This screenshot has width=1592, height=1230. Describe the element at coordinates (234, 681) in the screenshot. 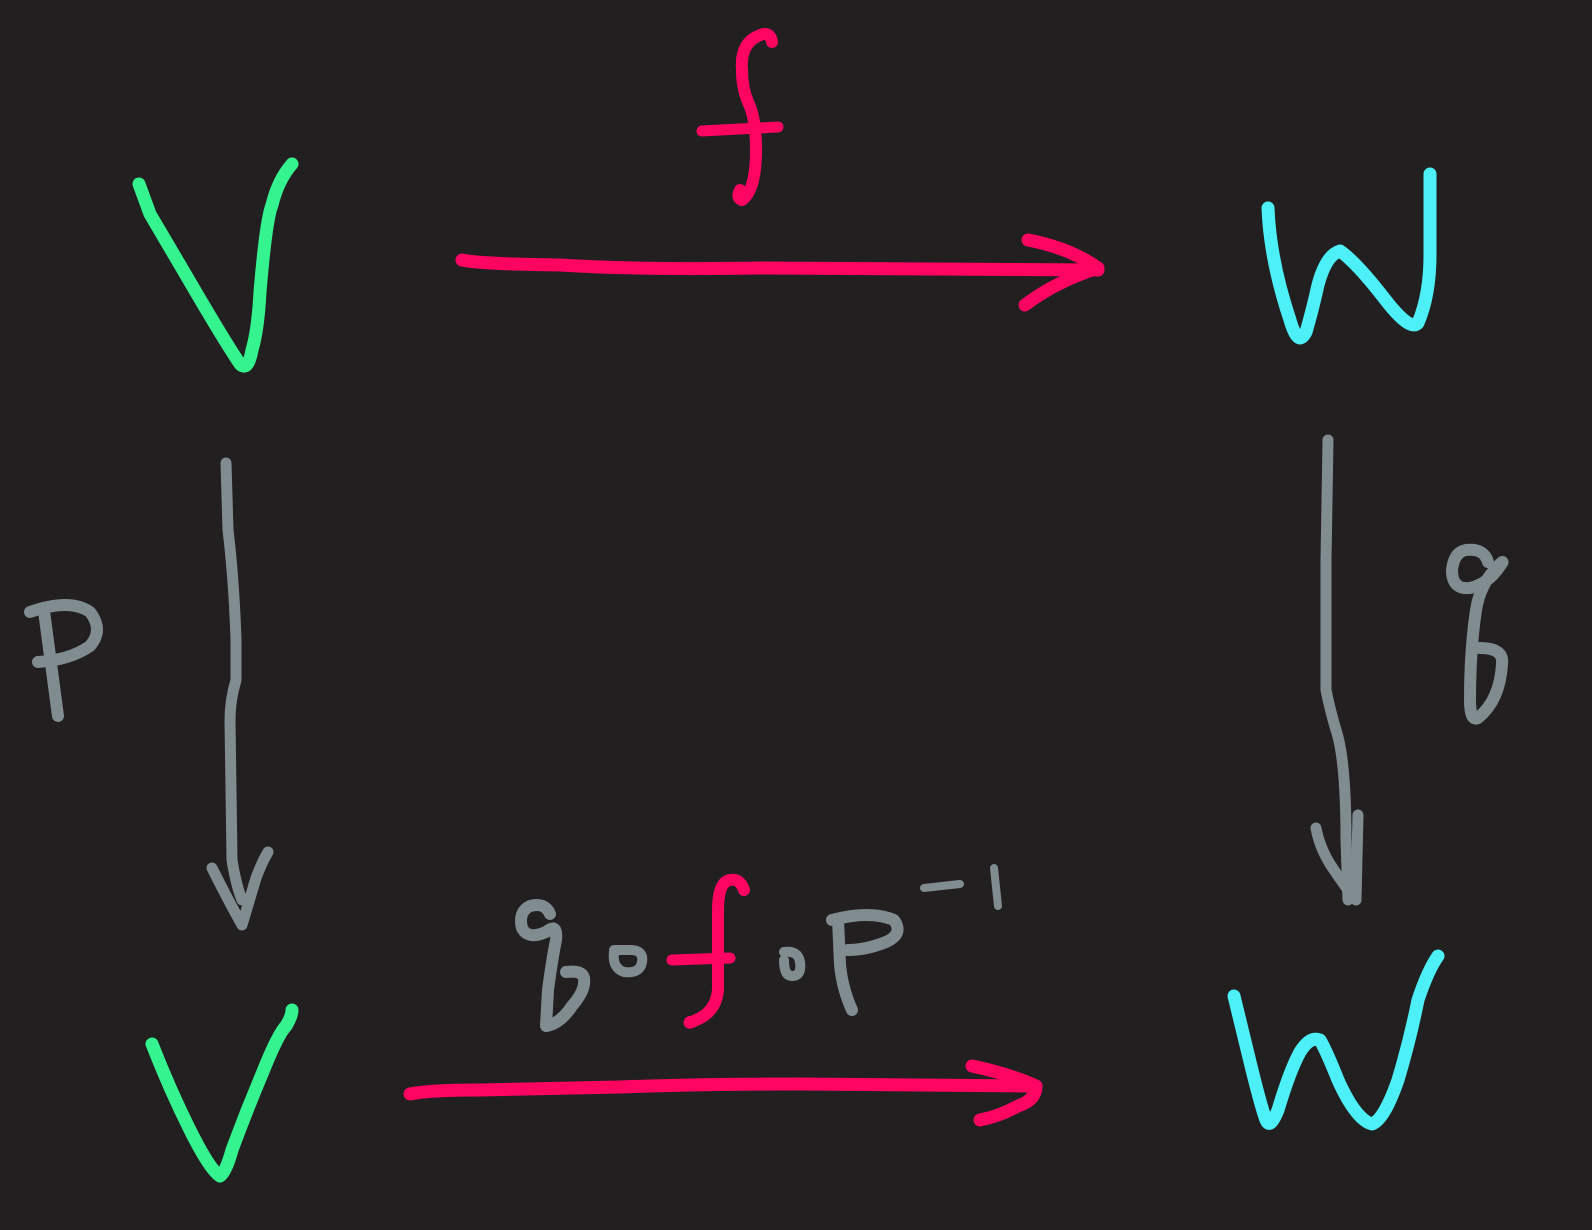

I see `arrow-left-shaft` at that location.